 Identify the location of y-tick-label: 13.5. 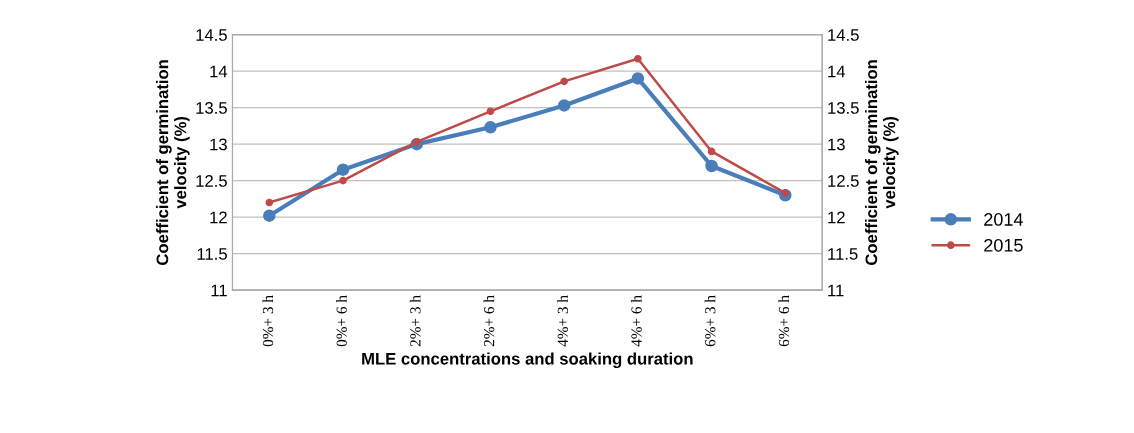
(211, 108).